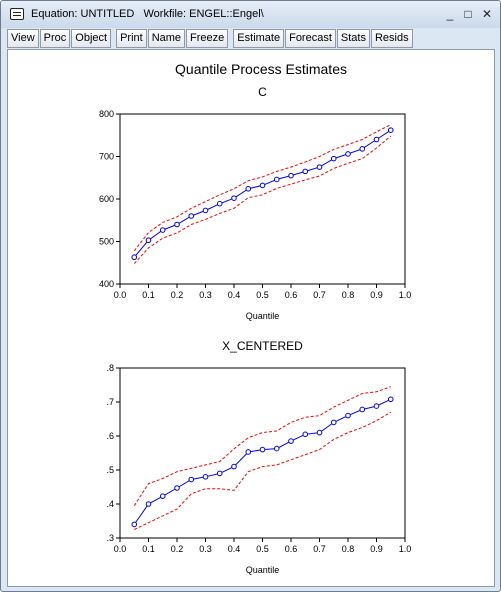 The width and height of the screenshot is (501, 592). I want to click on chart1-y-tick-label: 700, so click(106, 157).